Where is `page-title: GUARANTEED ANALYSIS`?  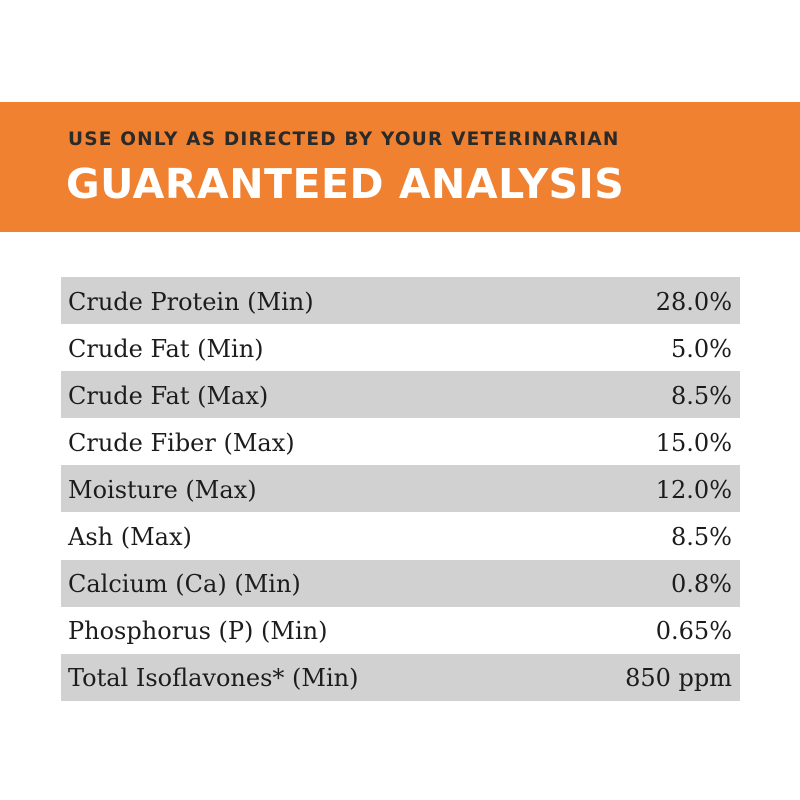 page-title: GUARANTEED ANALYSIS is located at coordinates (345, 184).